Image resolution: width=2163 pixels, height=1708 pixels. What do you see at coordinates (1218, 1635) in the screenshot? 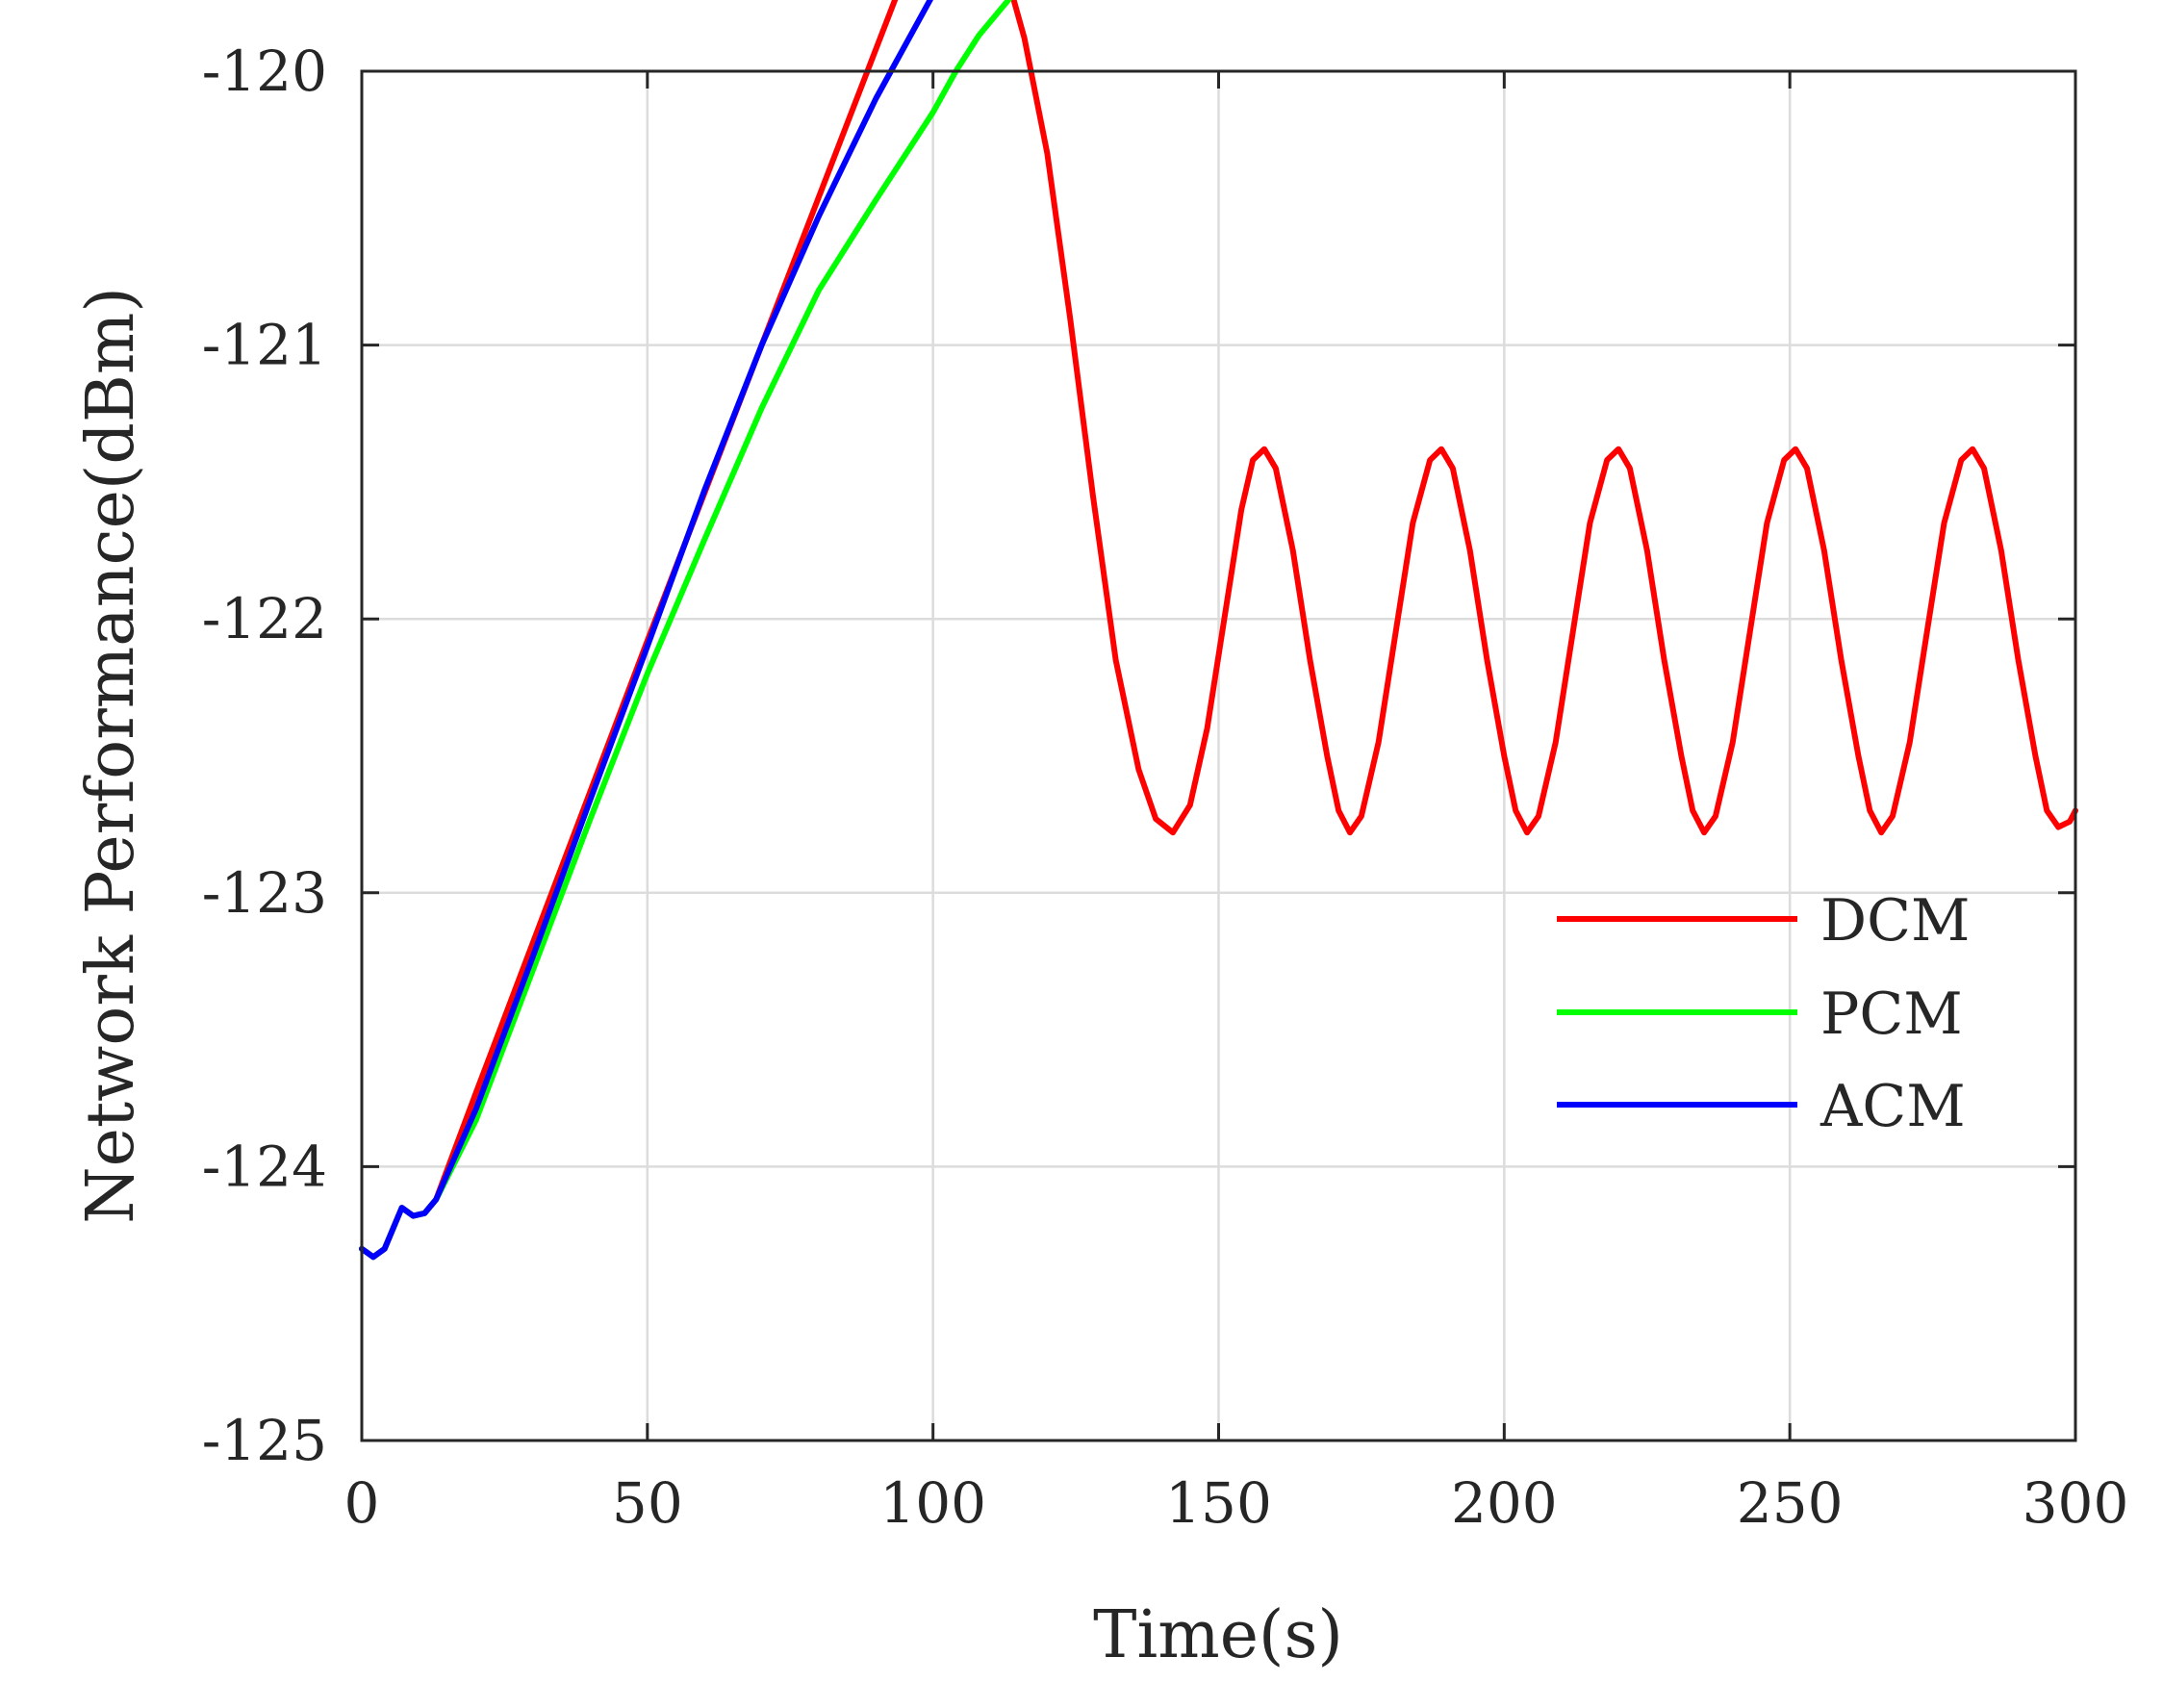
I see `x-axis-title: Time(s)` at bounding box center [1218, 1635].